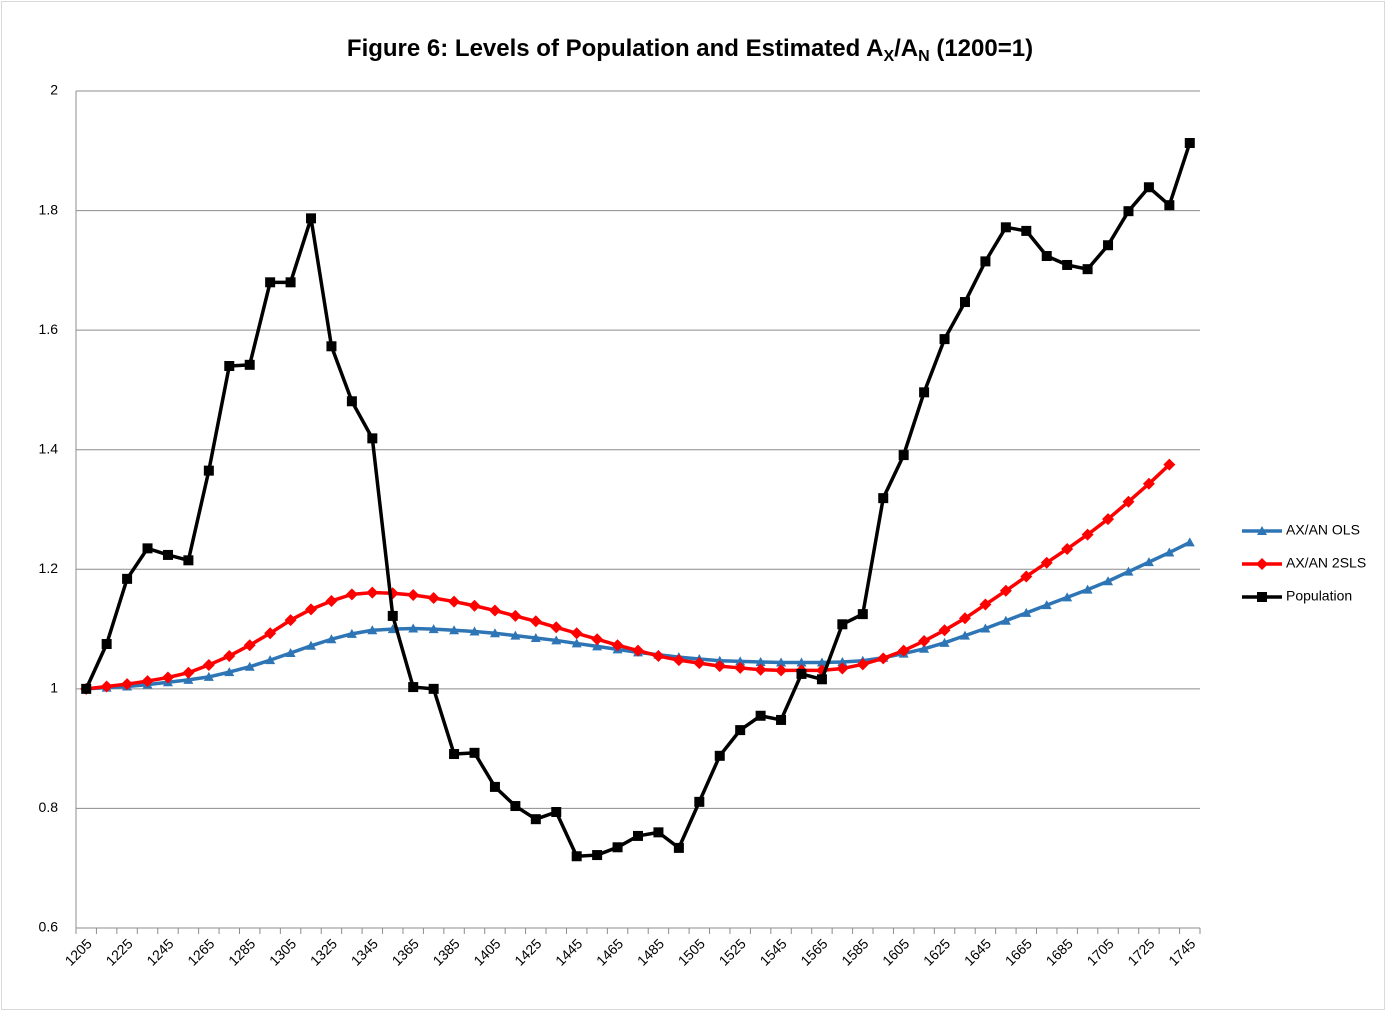 The image size is (1387, 1011). What do you see at coordinates (888, 56) in the screenshot?
I see `title-subscript: X` at bounding box center [888, 56].